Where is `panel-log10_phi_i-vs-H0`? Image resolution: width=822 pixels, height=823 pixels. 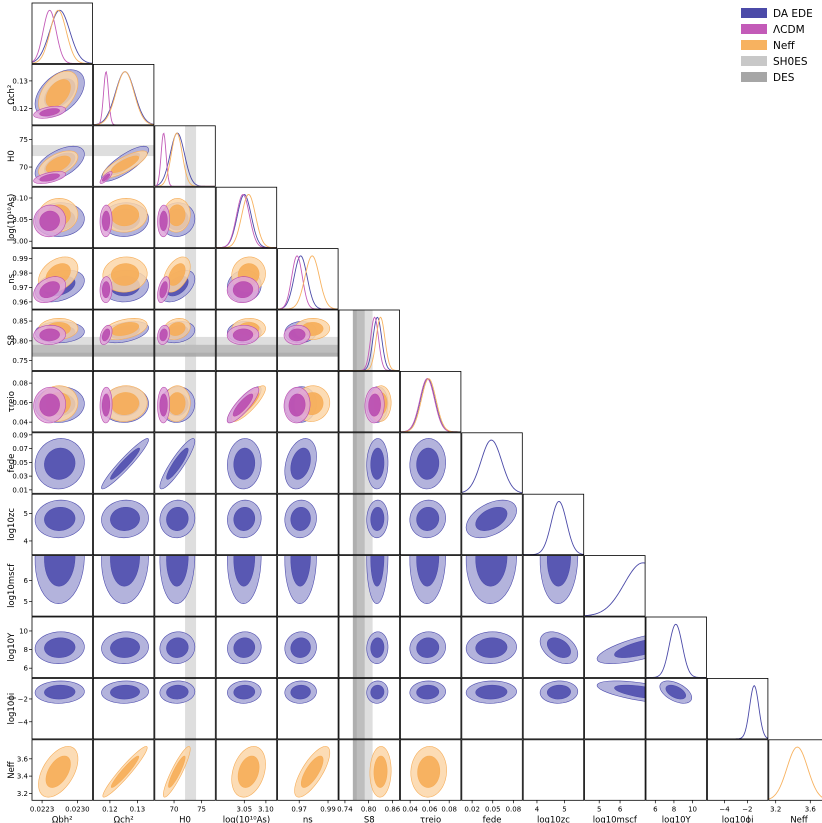 panel-log10_phi_i-vs-H0 is located at coordinates (185, 709).